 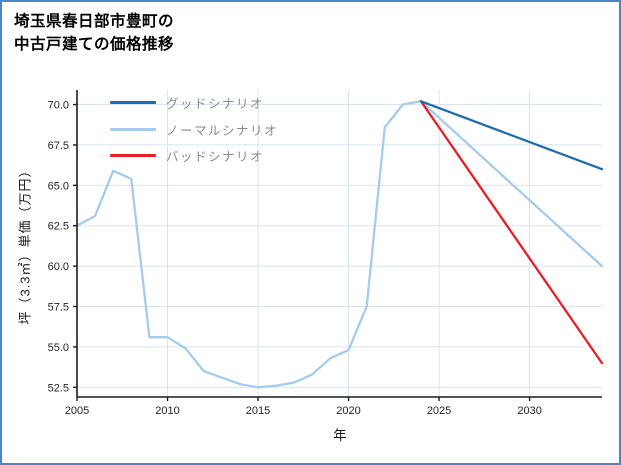 What do you see at coordinates (167, 411) in the screenshot?
I see `x-tick-label: 2010` at bounding box center [167, 411].